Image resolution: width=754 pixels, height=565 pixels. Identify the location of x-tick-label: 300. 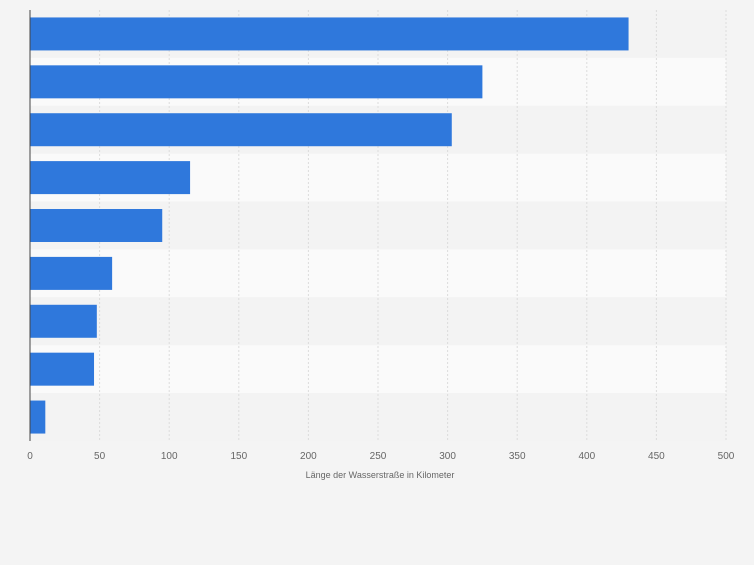
(447, 456).